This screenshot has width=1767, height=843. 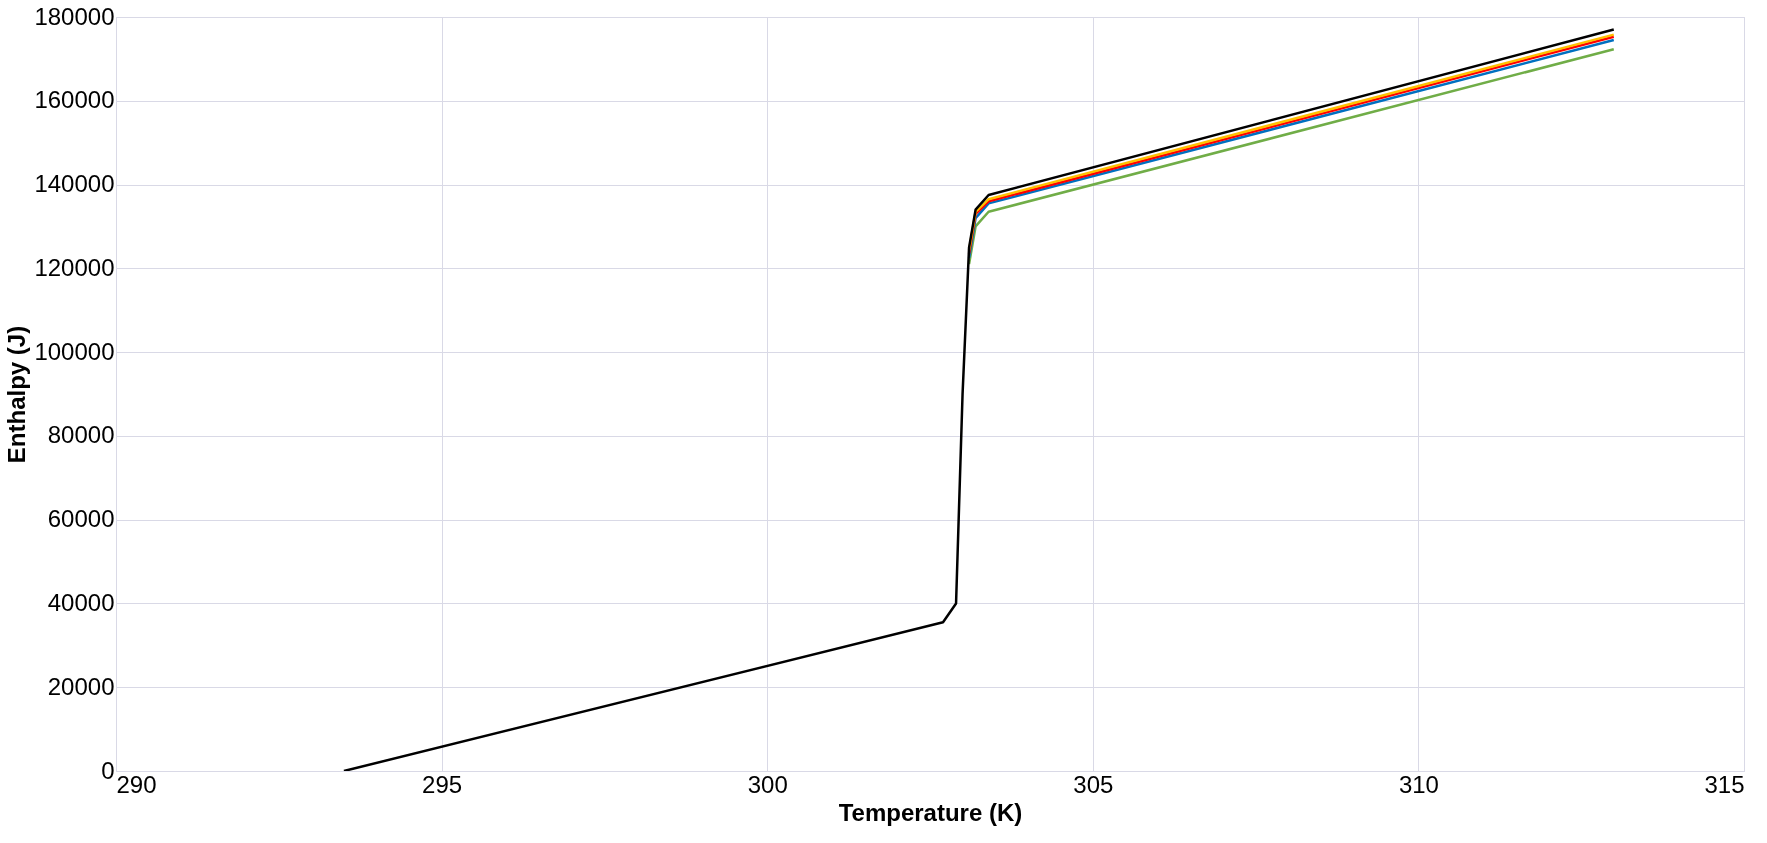 I want to click on x-tick-label: 290, so click(x=136, y=784).